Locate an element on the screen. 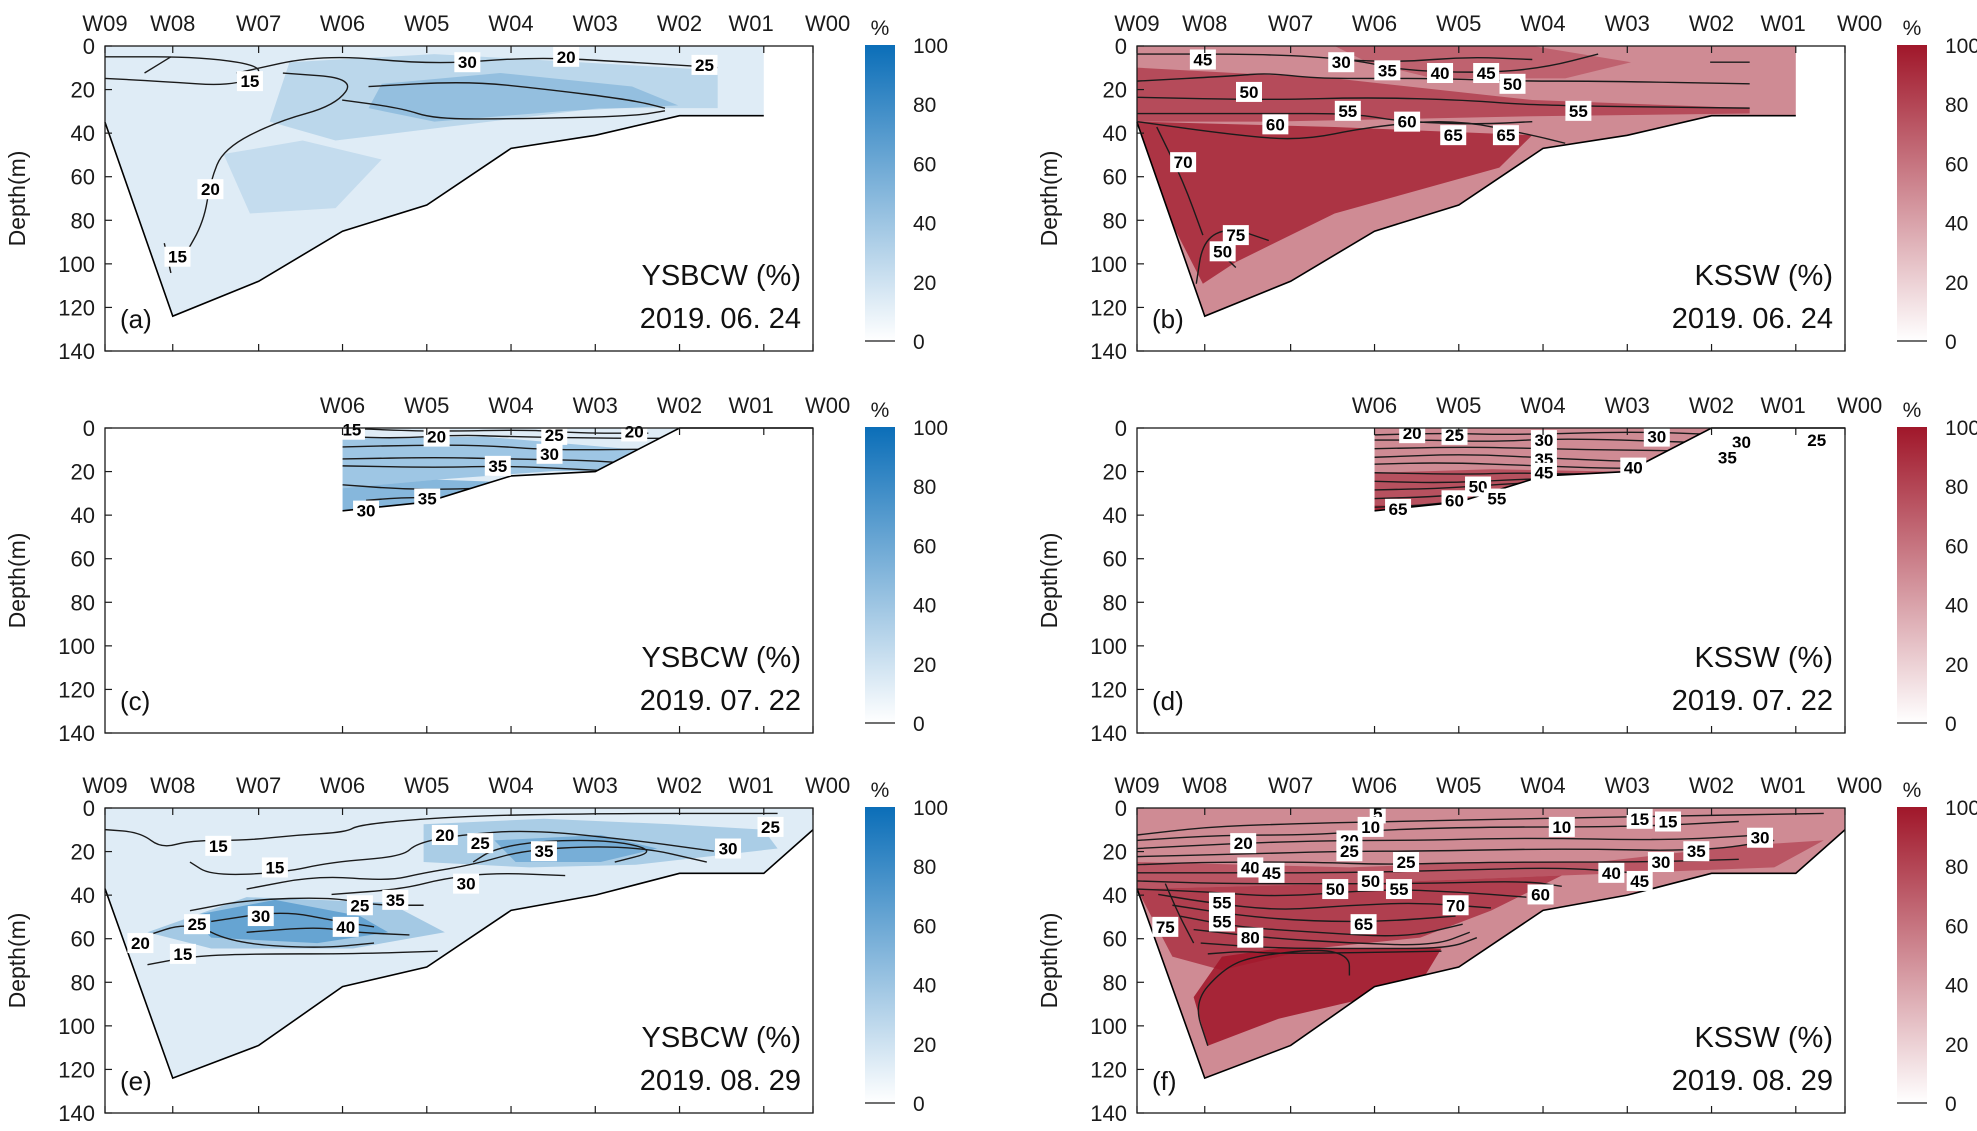 Image resolution: width=1977 pixels, height=1131 pixels. colorbar-tick-label: 60 is located at coordinates (924, 546).